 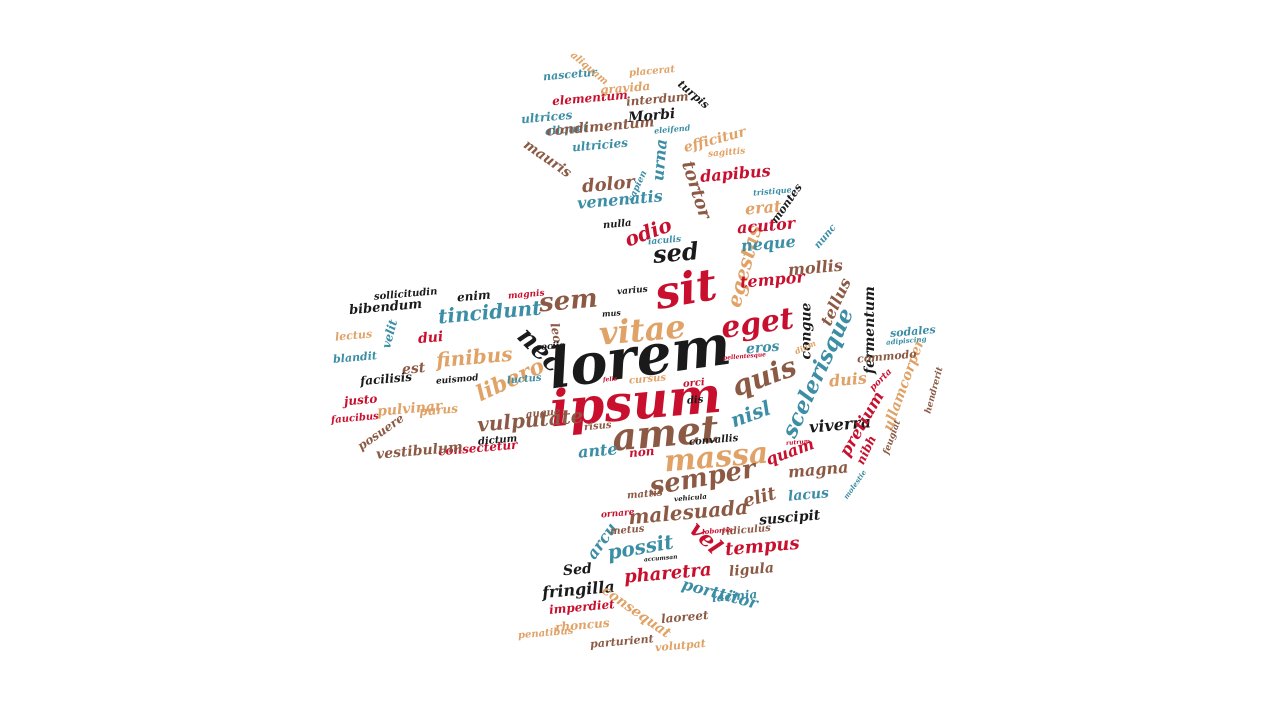 What do you see at coordinates (848, 379) in the screenshot?
I see `word-duis: duis` at bounding box center [848, 379].